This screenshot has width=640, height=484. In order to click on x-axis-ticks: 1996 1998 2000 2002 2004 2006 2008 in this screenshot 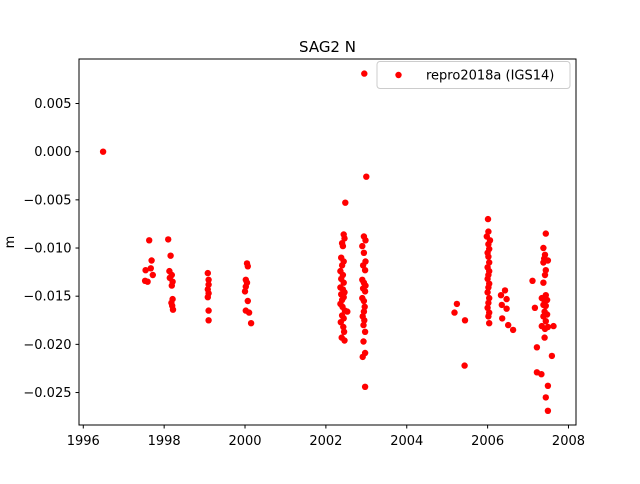, I will do `click(326, 437)`.